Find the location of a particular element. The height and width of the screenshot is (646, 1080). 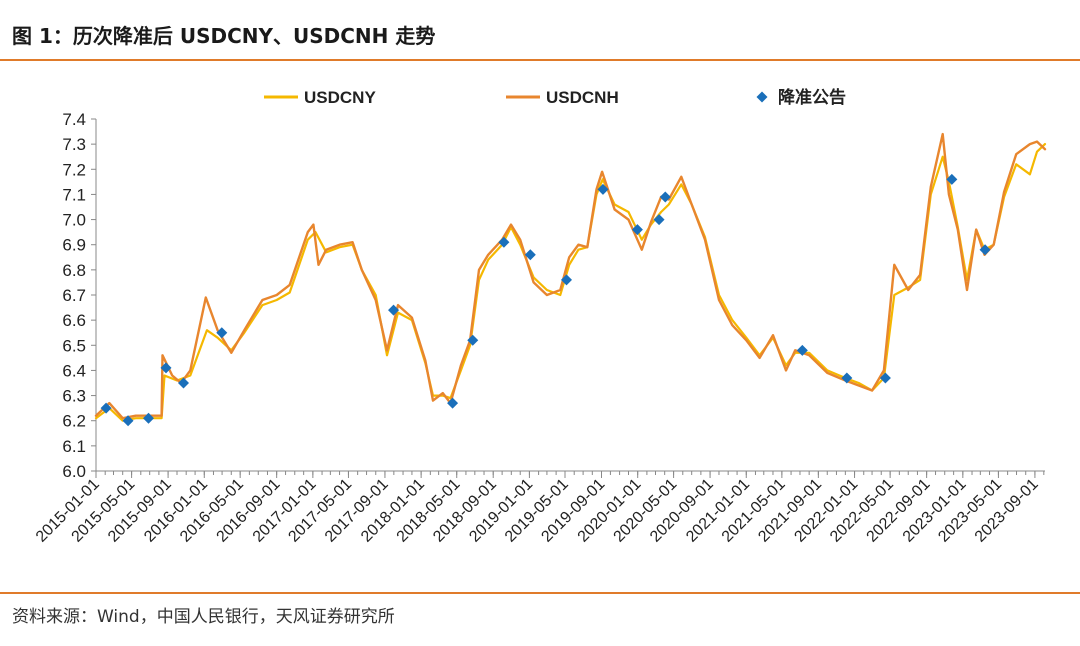

source-note: 资料来源：Wind，中国人民银行，天风证券研究所 is located at coordinates (203, 617).